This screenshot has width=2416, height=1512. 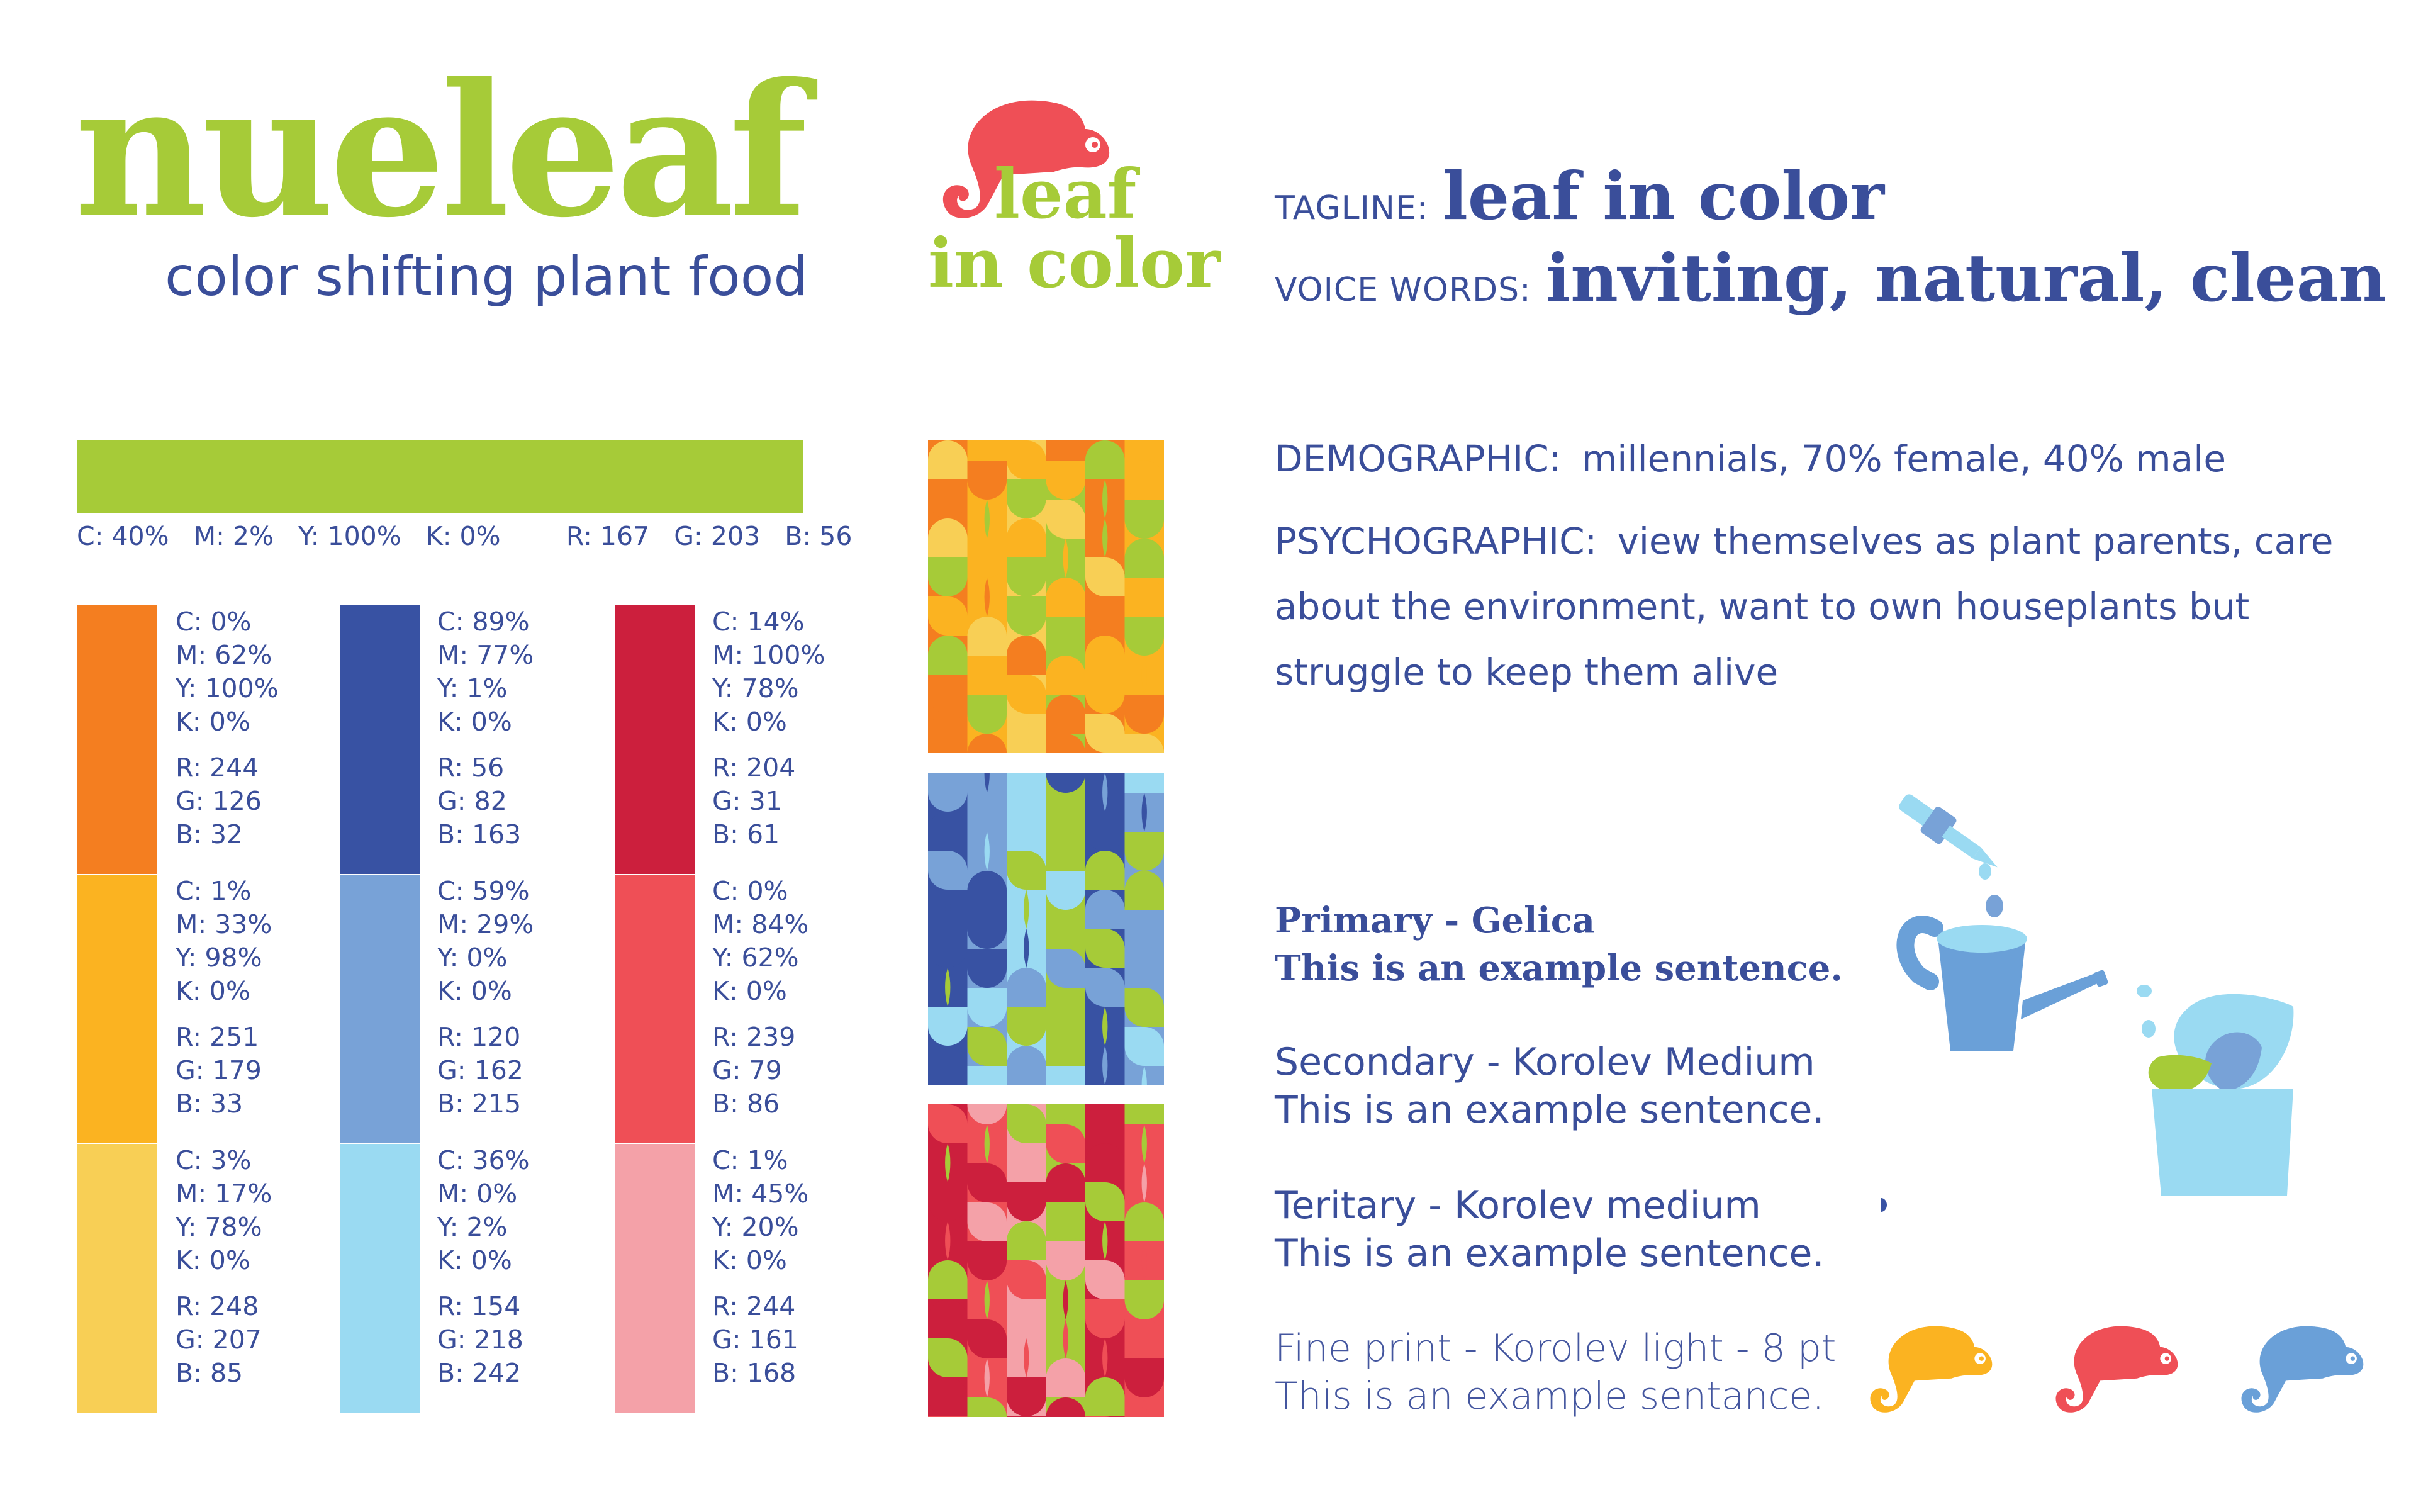 I want to click on spec-value-r: R: 248, so click(x=217, y=1306).